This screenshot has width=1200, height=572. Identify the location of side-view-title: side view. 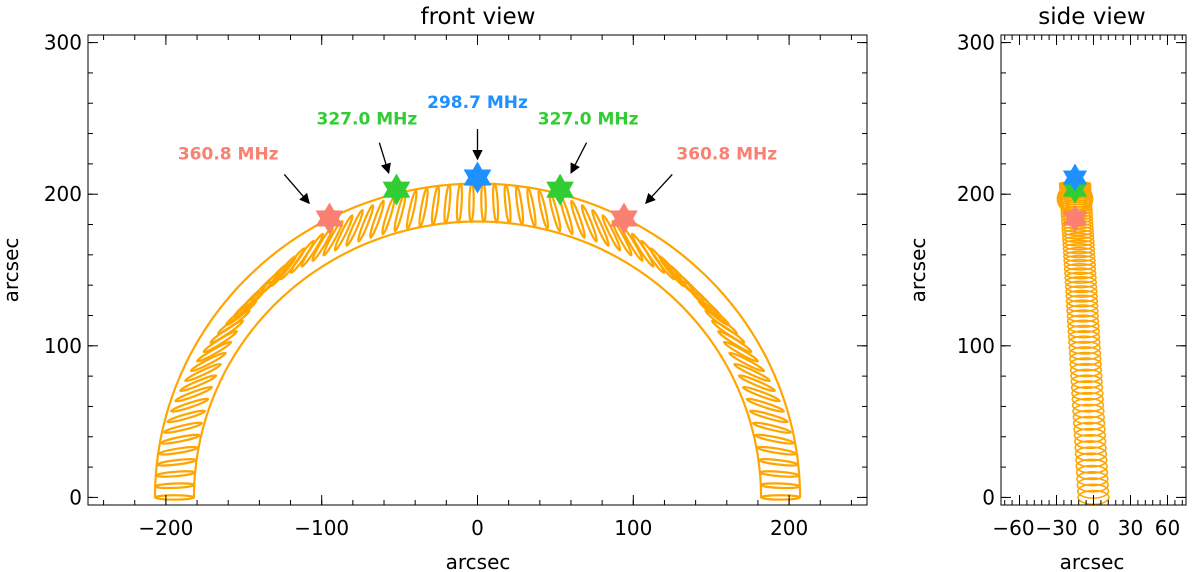
(1091, 17).